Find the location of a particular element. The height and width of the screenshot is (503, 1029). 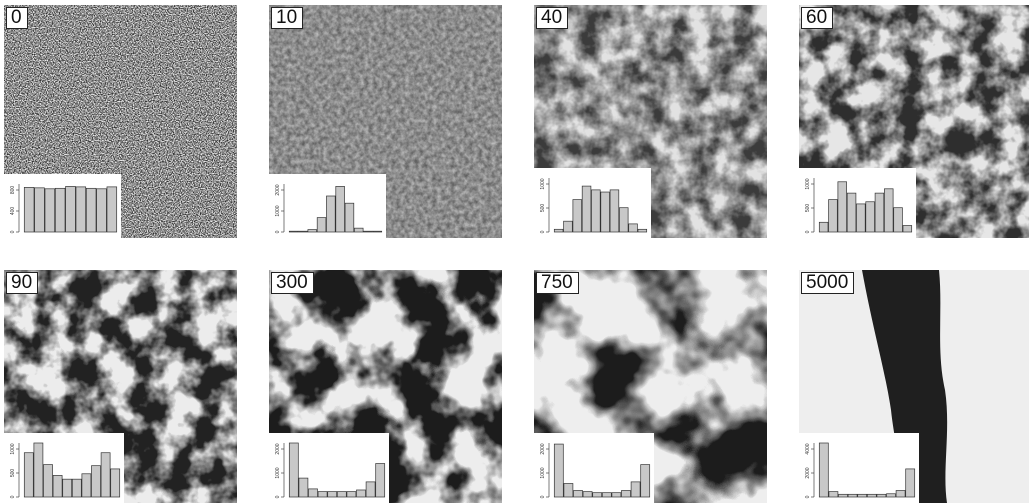

step-label: 90 is located at coordinates (22, 283).